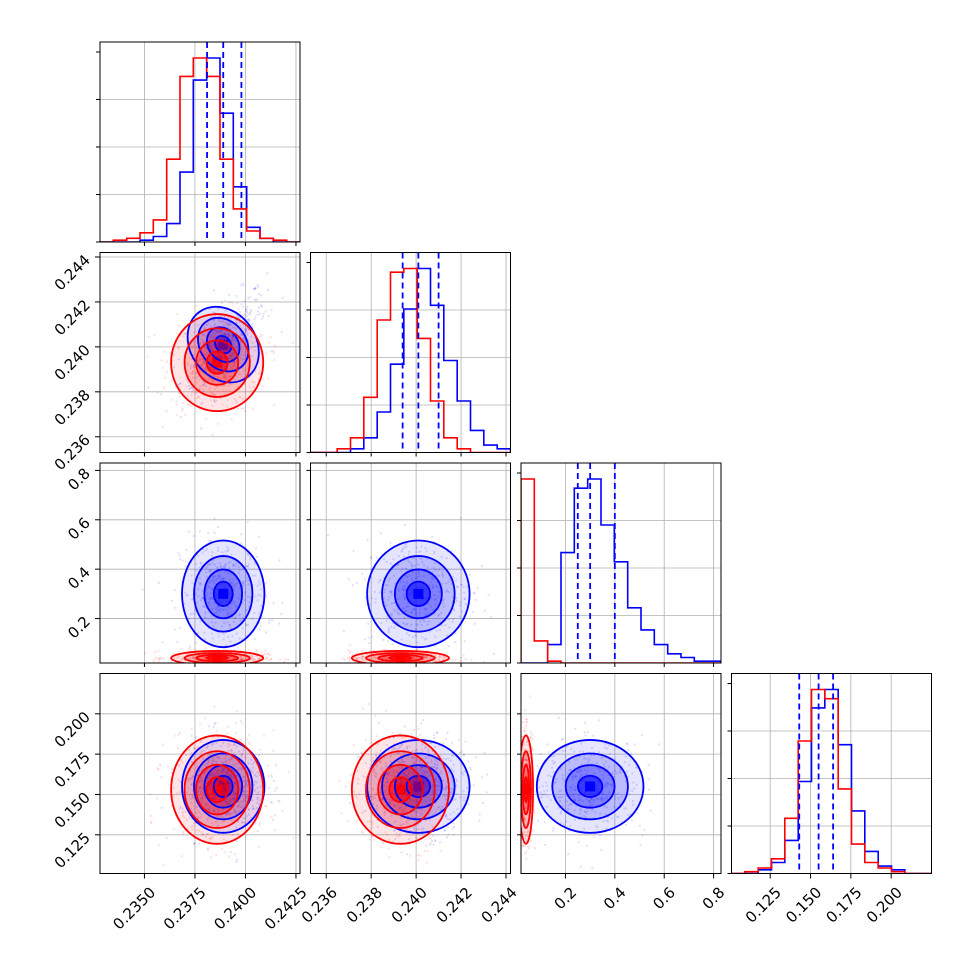  What do you see at coordinates (223, 344) in the screenshot?
I see `density-peak` at bounding box center [223, 344].